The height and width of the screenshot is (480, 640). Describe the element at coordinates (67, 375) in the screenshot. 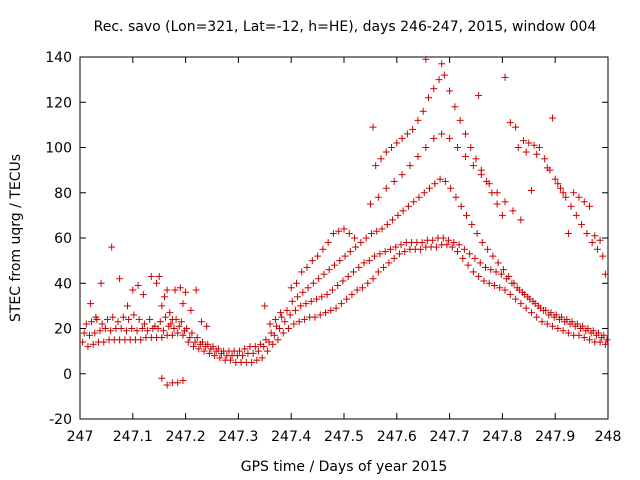

I see `y-tick-label: 0` at that location.